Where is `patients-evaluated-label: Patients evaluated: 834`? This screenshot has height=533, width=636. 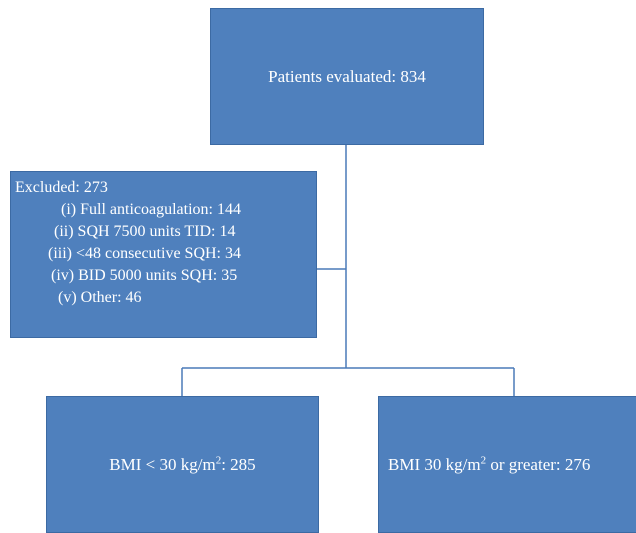
patients-evaluated-label: Patients evaluated: 834 is located at coordinates (347, 76).